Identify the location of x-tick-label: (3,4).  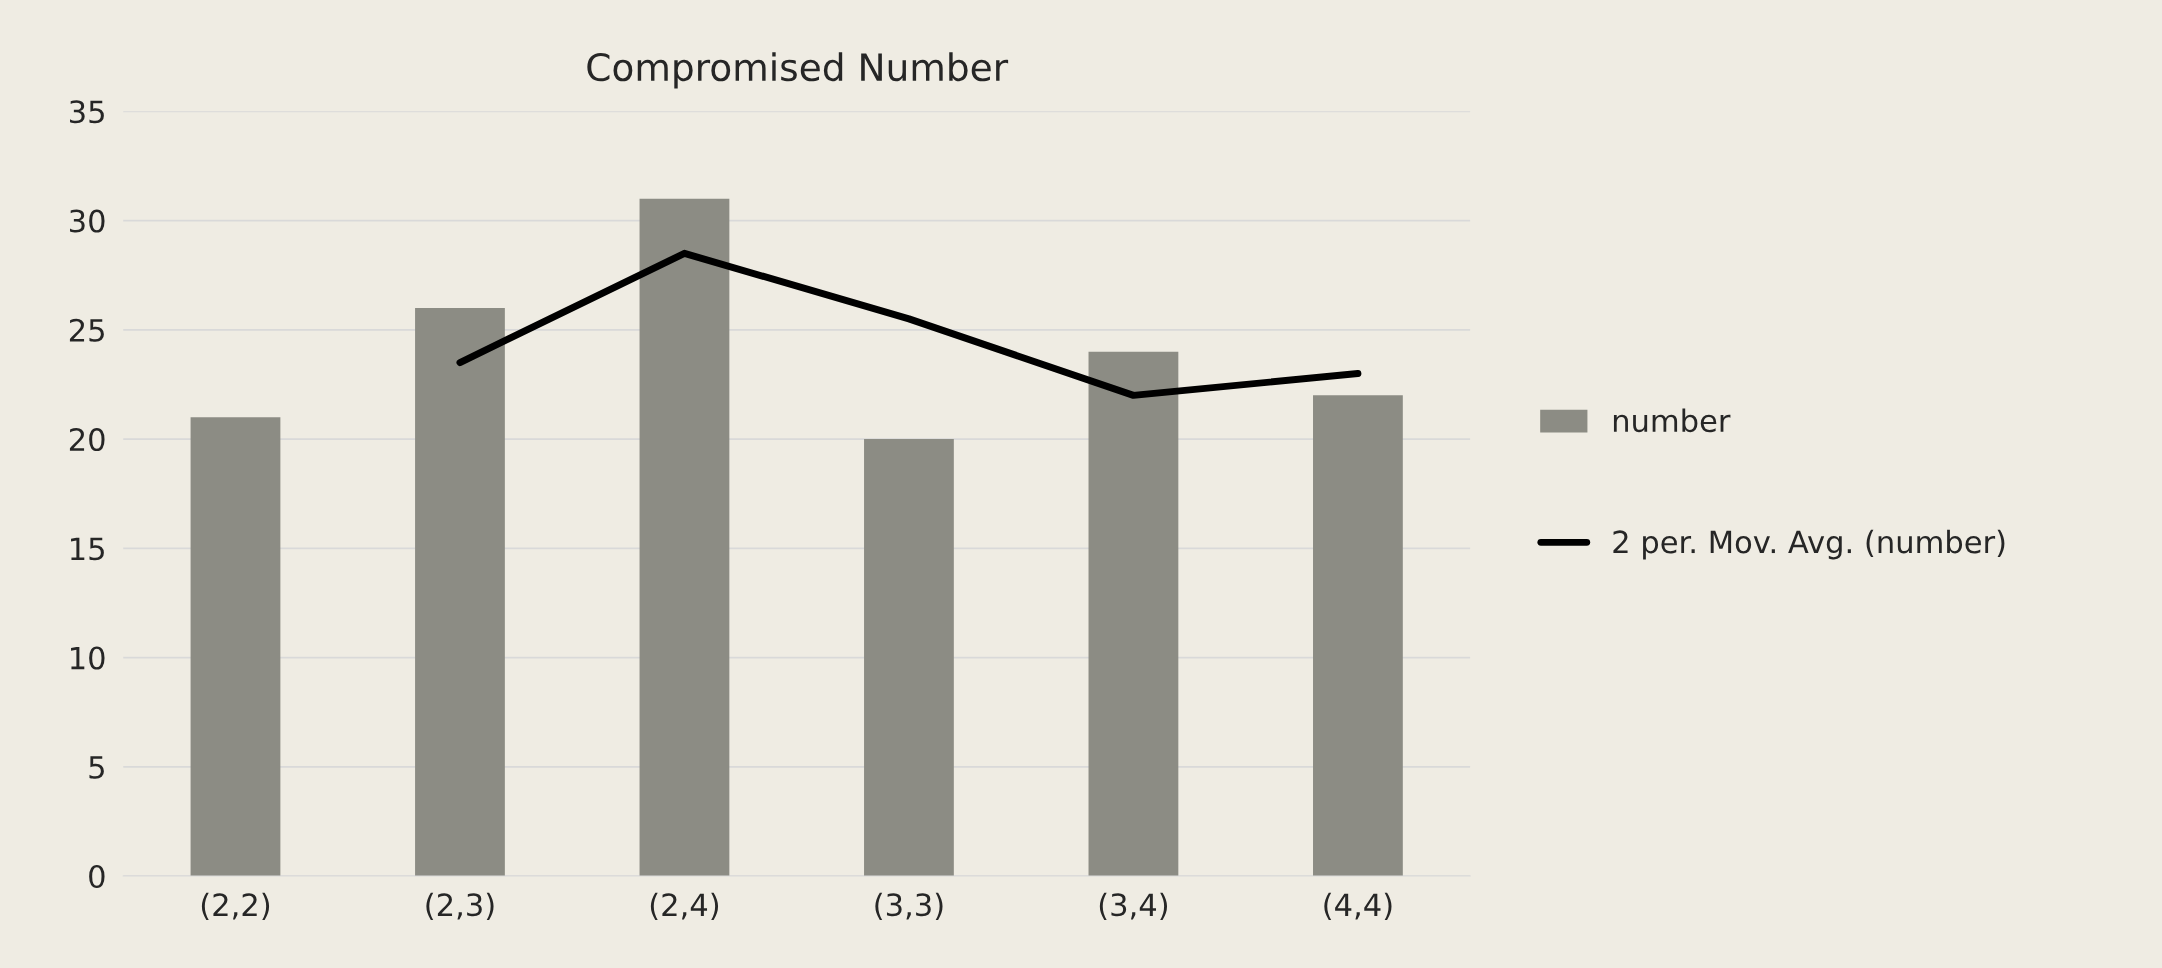
(1133, 906).